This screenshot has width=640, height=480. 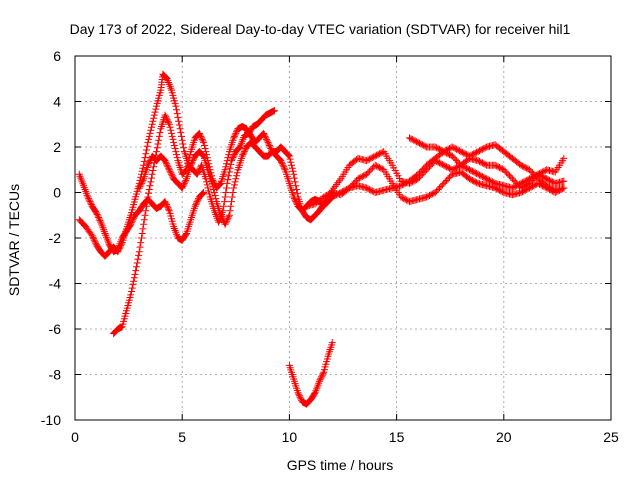 I want to click on y-axis-label: SDTVAR / TECUs, so click(x=14, y=240).